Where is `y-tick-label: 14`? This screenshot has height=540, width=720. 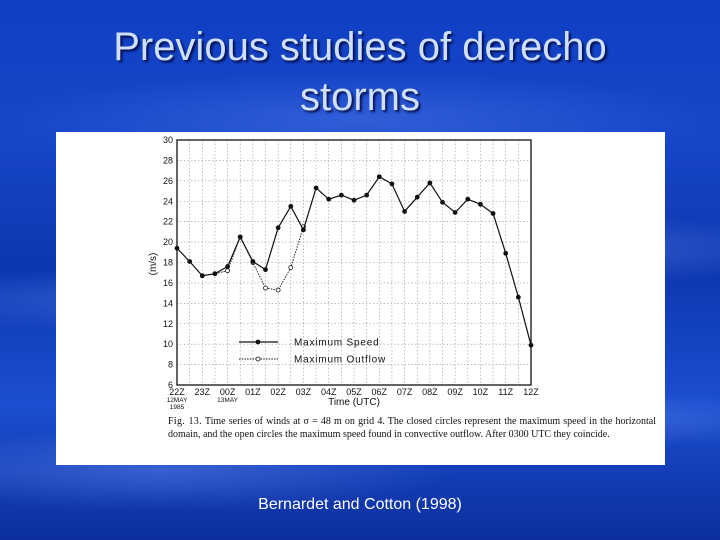 y-tick-label: 14 is located at coordinates (168, 303).